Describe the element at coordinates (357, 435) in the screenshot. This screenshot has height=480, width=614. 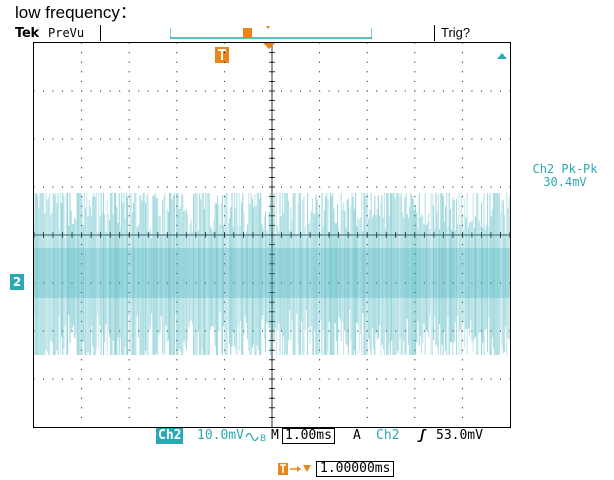
I see `acquire-mode: A` at that location.